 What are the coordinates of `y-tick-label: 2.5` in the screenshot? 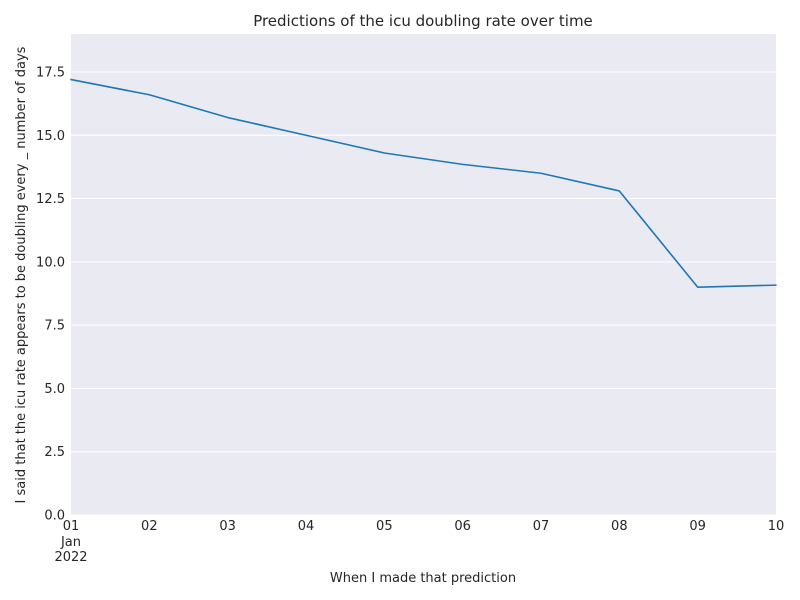 It's located at (54, 452).